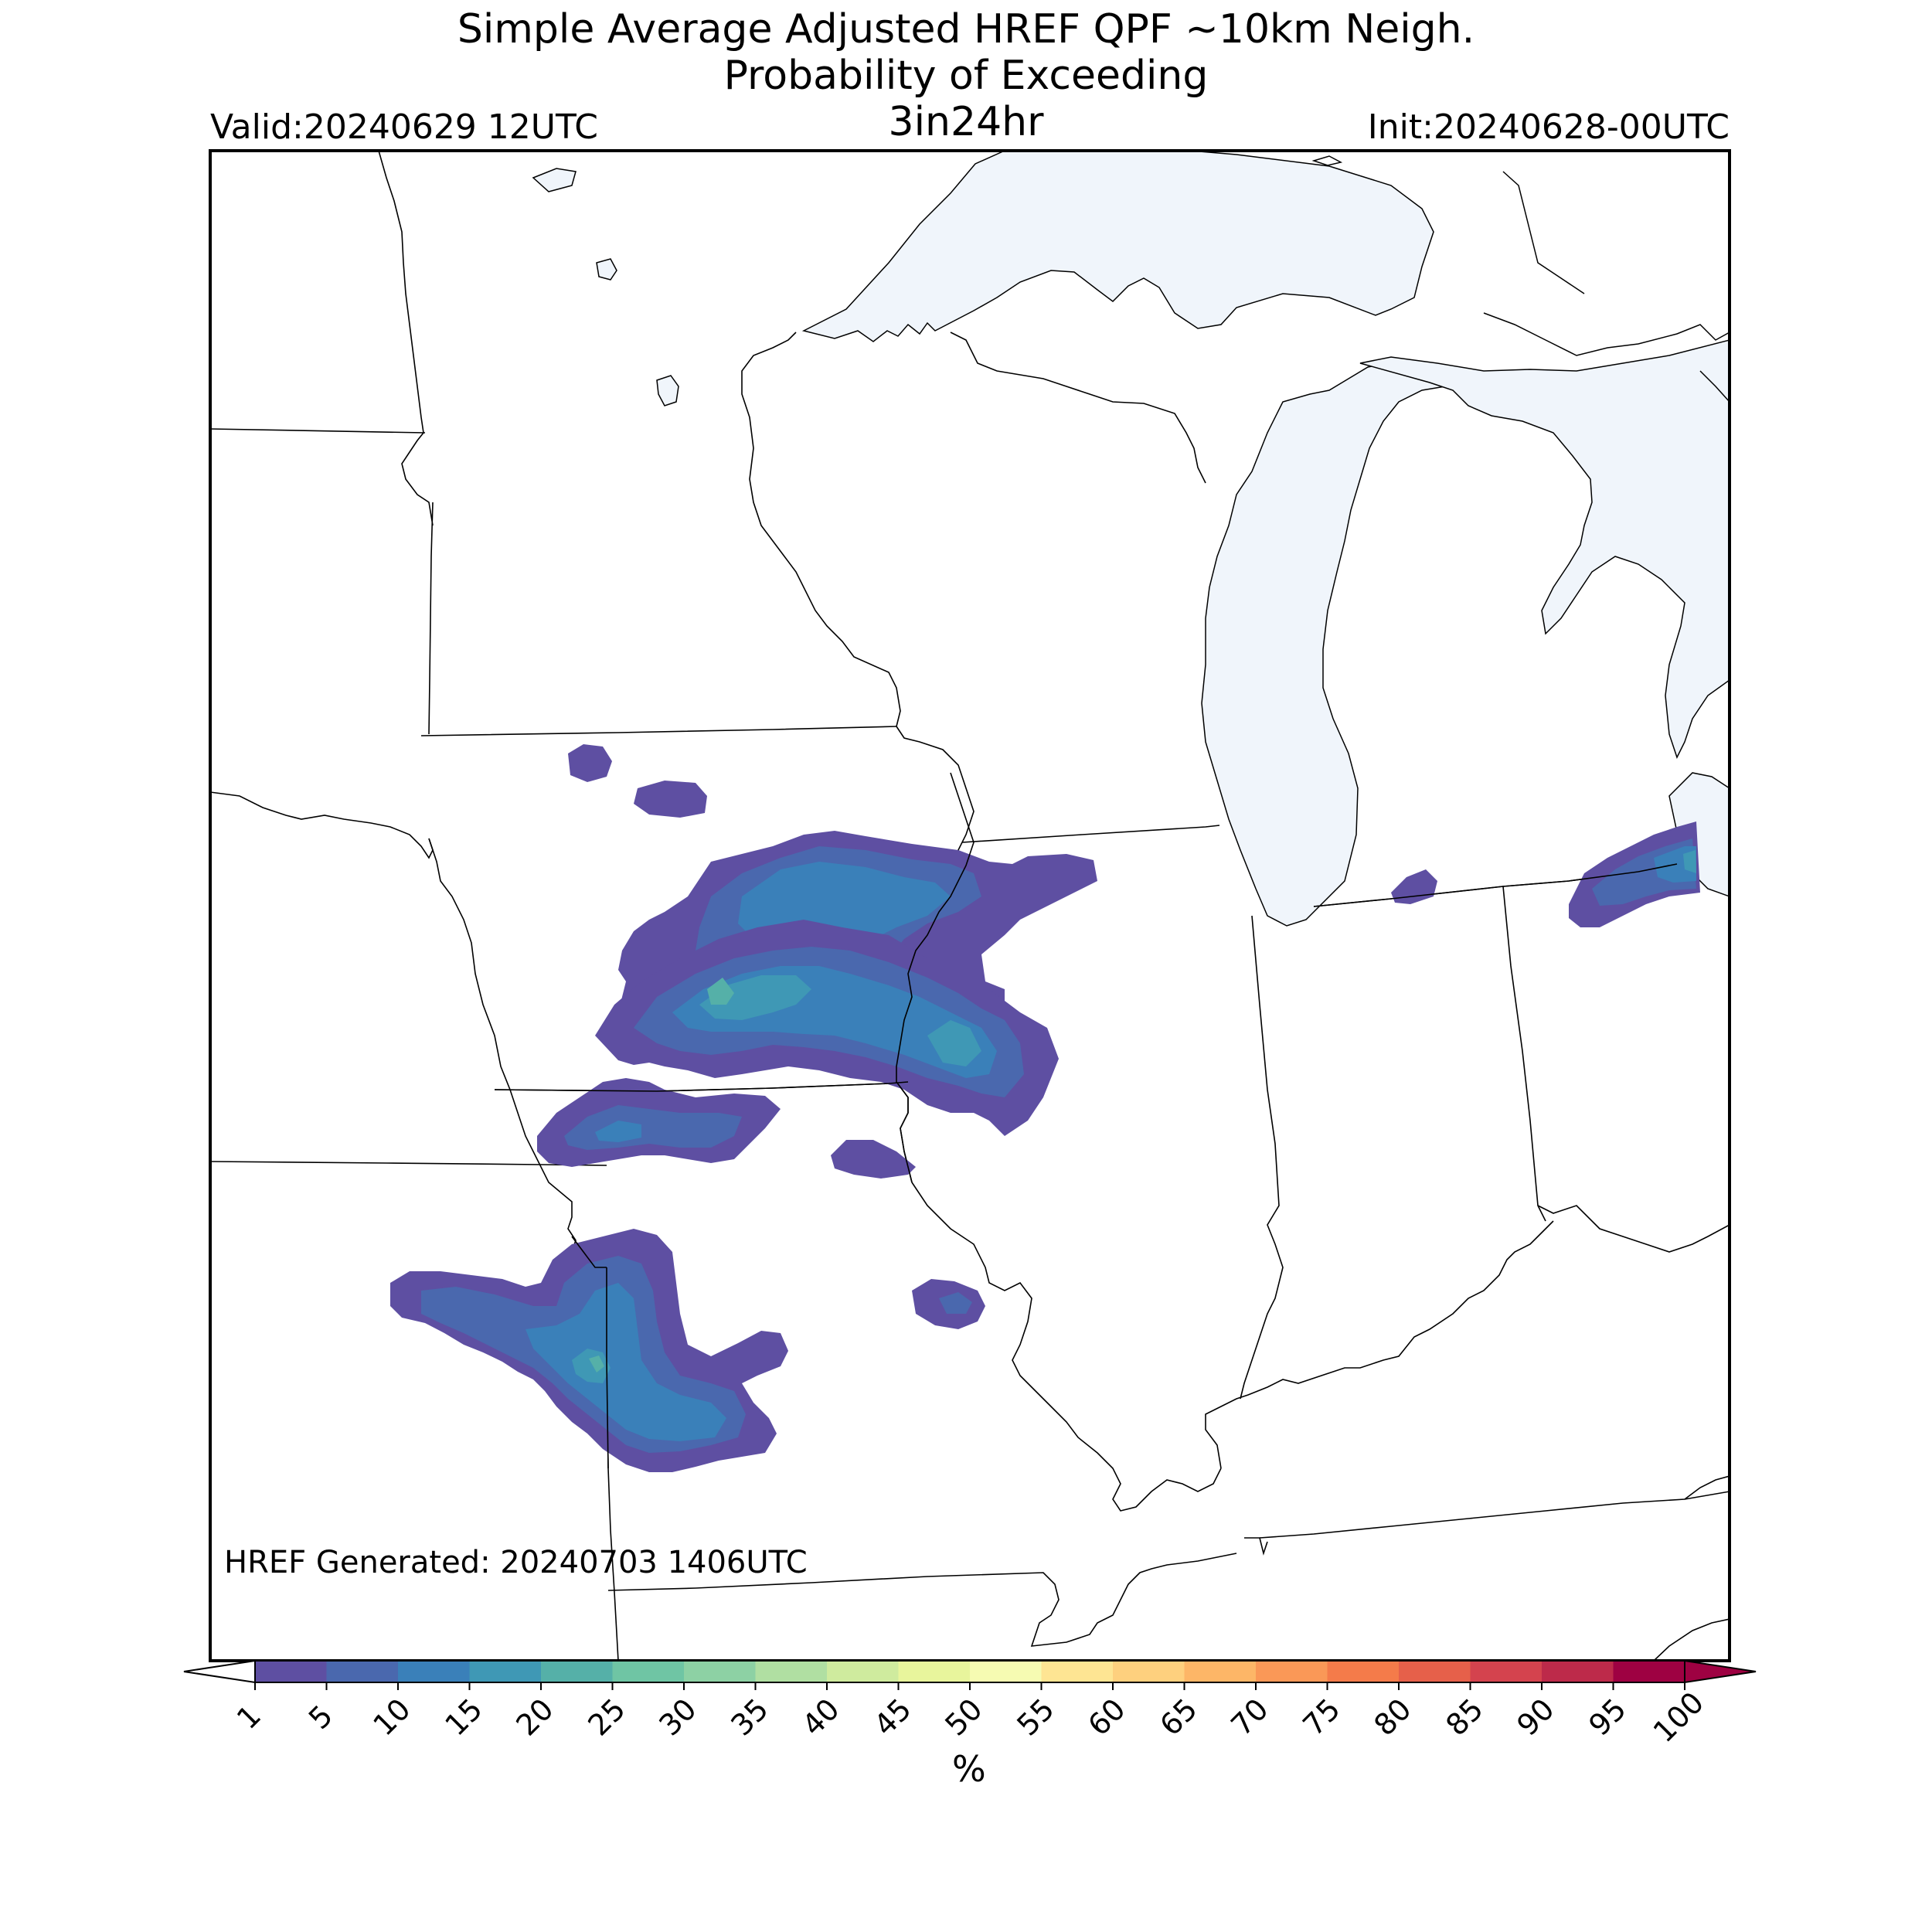  What do you see at coordinates (1379, 1345) in the screenshot?
I see `border-il-ky` at bounding box center [1379, 1345].